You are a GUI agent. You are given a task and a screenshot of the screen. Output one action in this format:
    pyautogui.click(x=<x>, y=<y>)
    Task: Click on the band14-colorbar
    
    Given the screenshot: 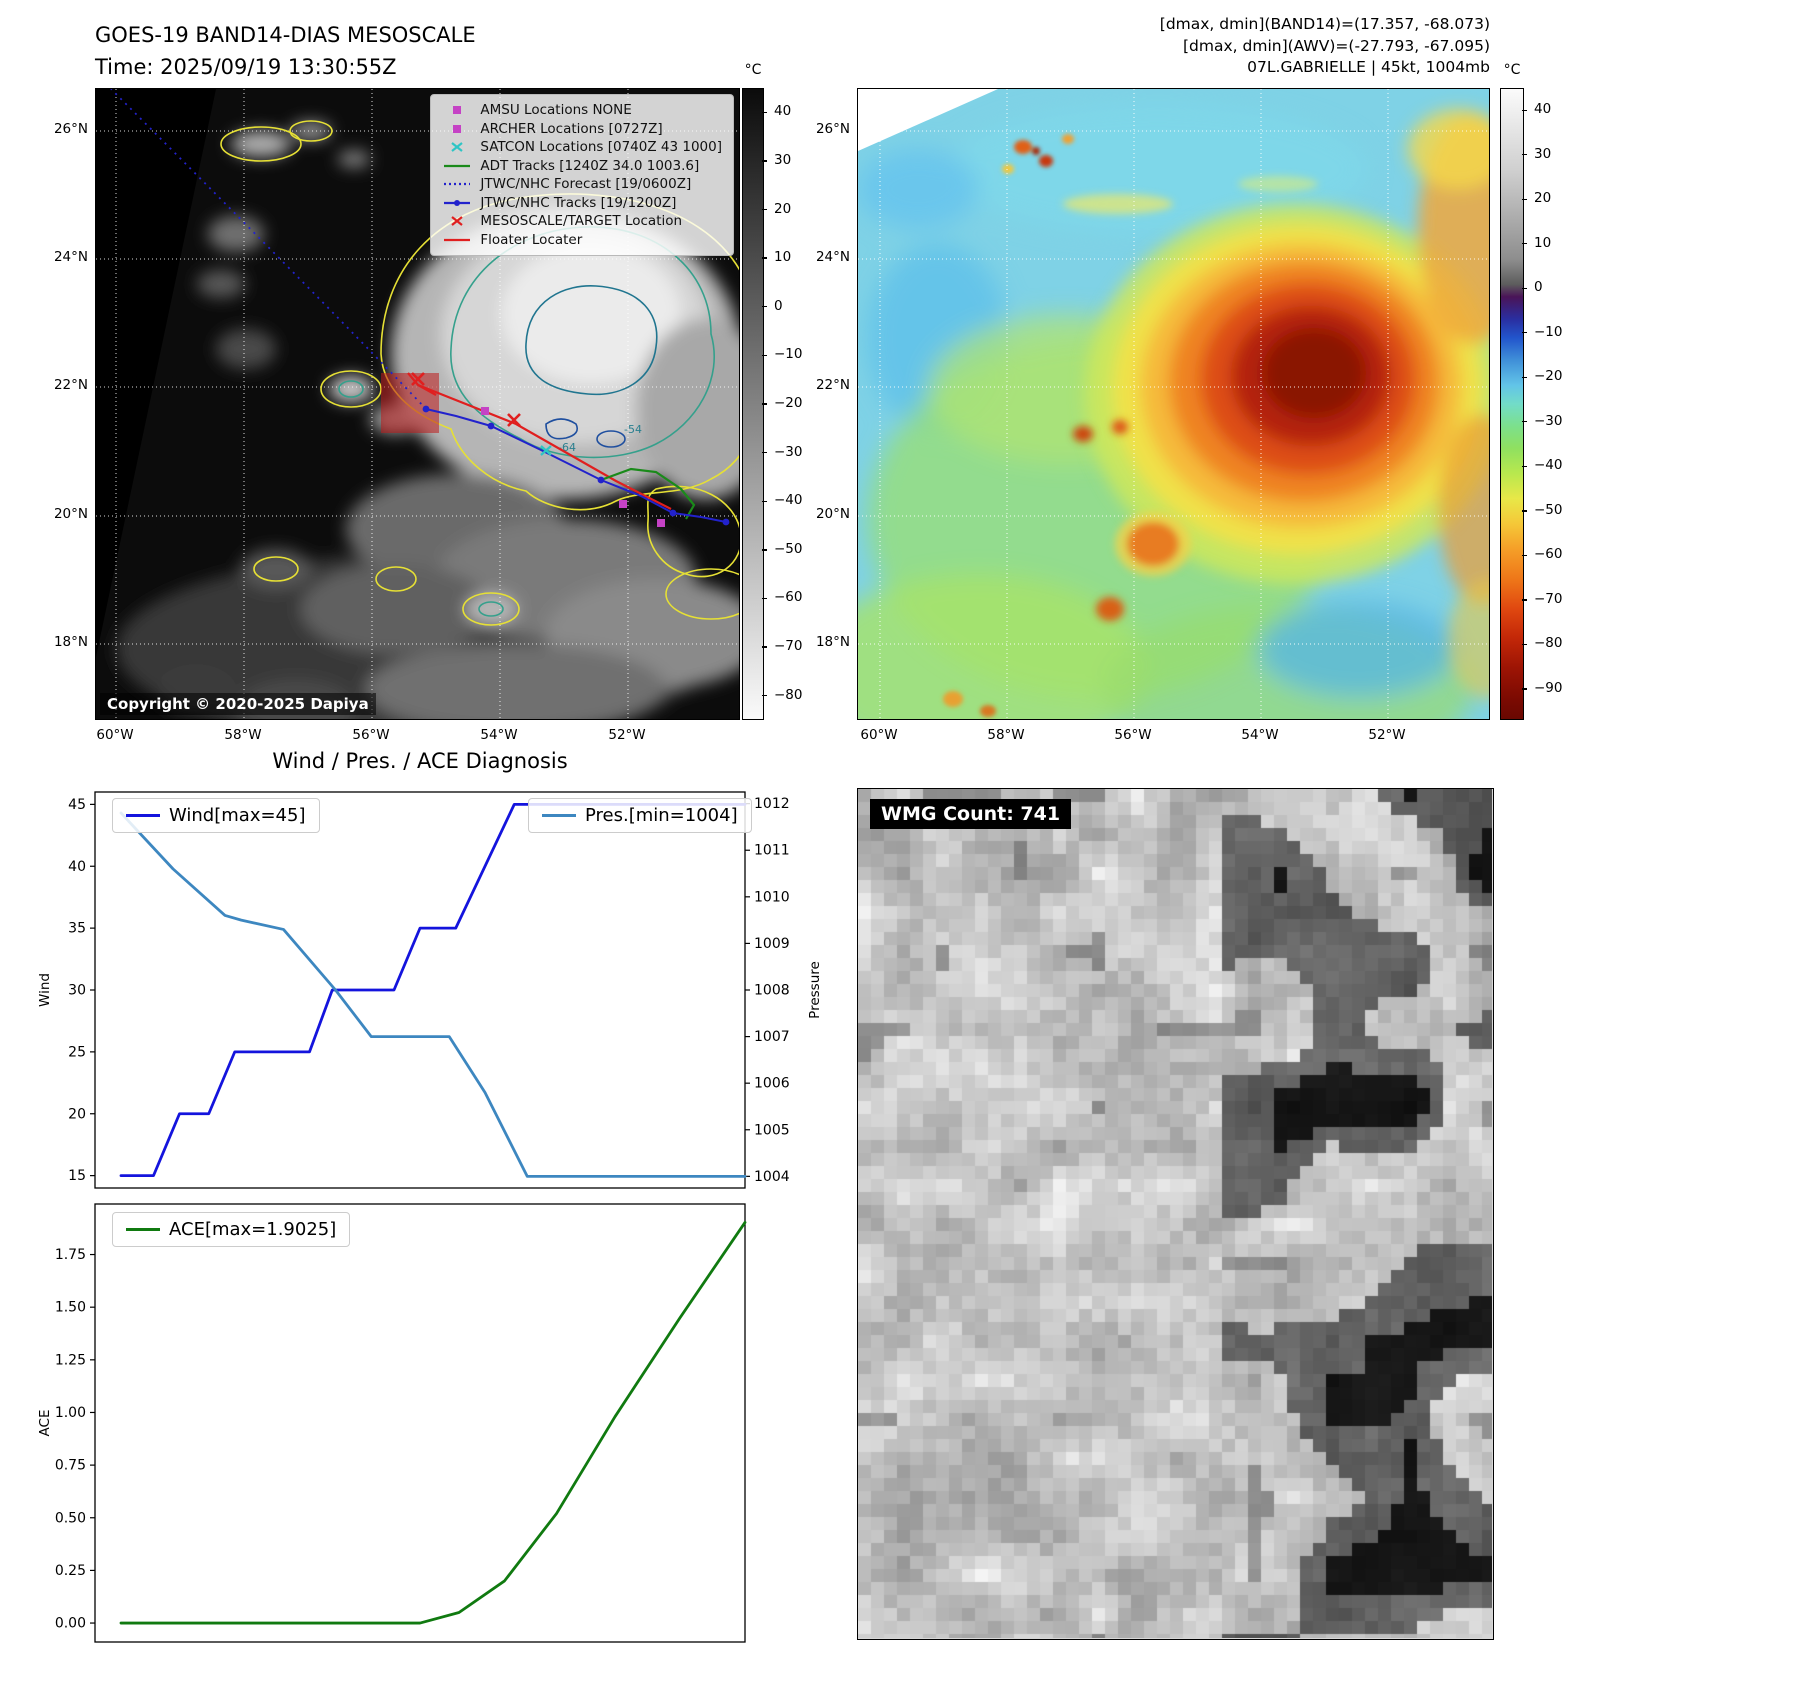 What is the action you would take?
    pyautogui.click(x=753, y=404)
    